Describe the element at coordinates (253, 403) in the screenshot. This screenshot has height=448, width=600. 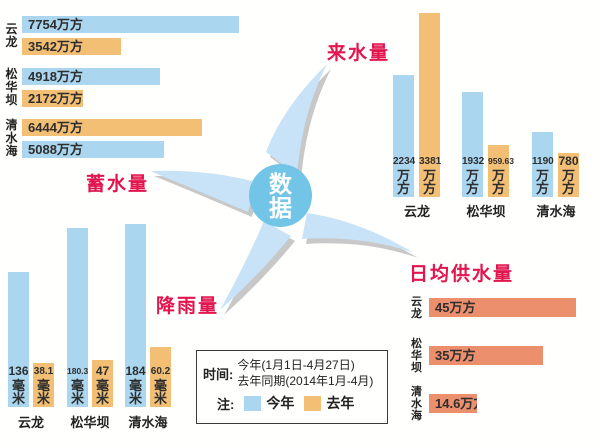
I see `this-year-swatch` at that location.